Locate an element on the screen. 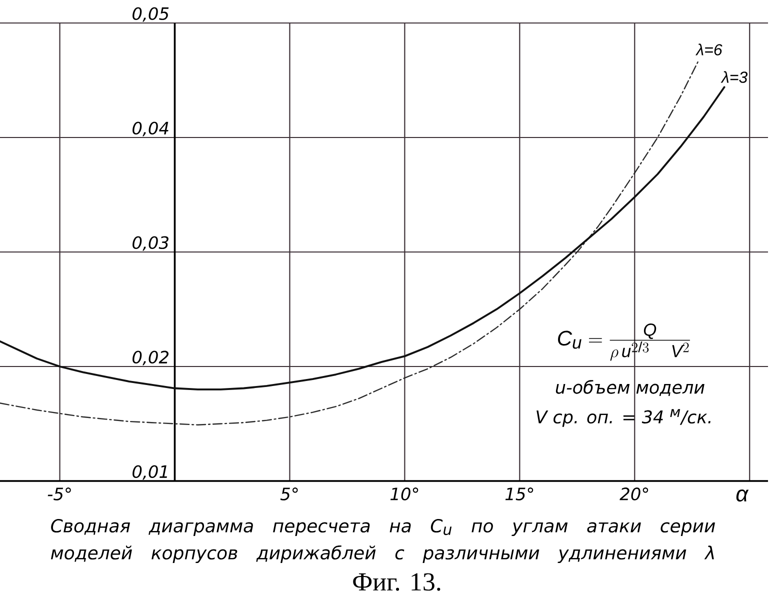 The height and width of the screenshot is (603, 770). x-tick-label: 20° is located at coordinates (634, 494).